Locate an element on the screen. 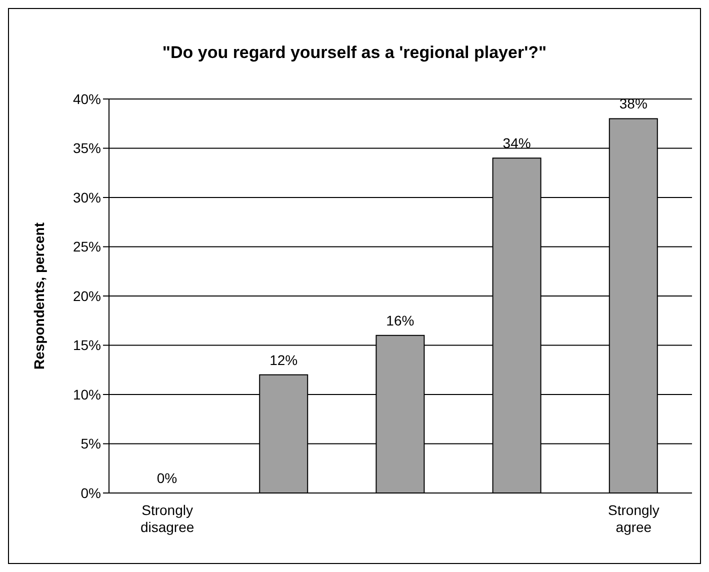 This screenshot has width=709, height=572. y-tick-label: 35% is located at coordinates (86, 148).